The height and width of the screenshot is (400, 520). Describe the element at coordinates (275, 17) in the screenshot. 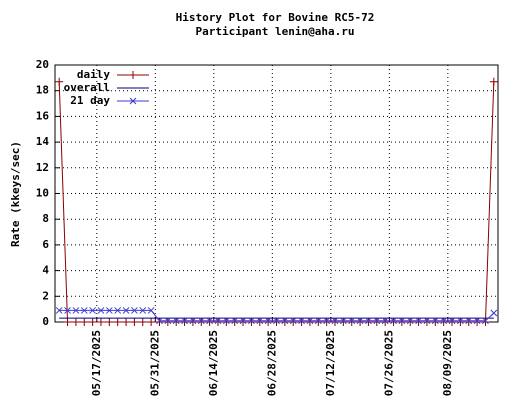

I see `chart-title: History Plot for Bovine RC5-72` at that location.